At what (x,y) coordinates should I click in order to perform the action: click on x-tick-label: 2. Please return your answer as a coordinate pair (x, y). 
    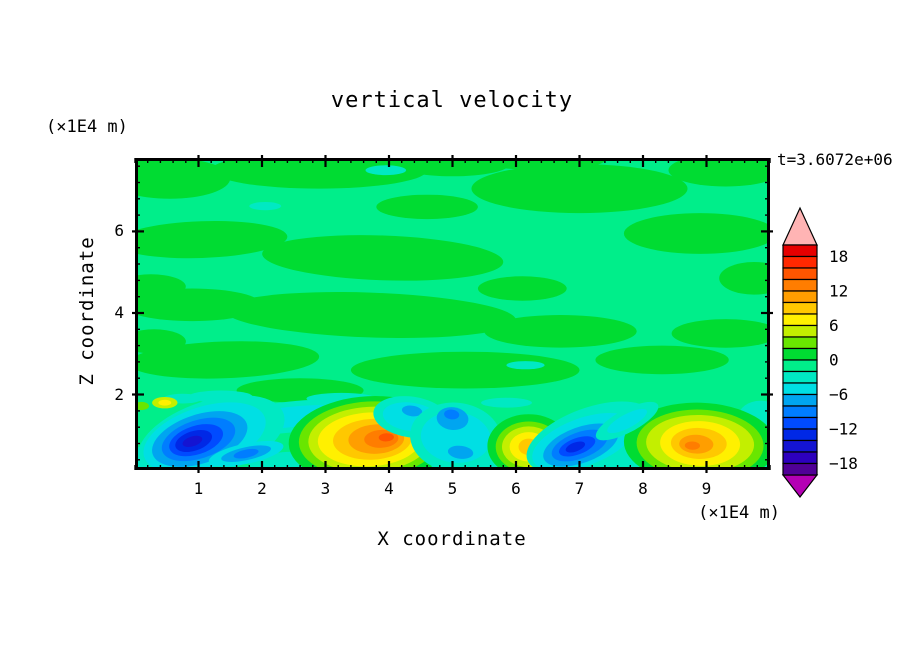
    Looking at the image, I should click on (262, 488).